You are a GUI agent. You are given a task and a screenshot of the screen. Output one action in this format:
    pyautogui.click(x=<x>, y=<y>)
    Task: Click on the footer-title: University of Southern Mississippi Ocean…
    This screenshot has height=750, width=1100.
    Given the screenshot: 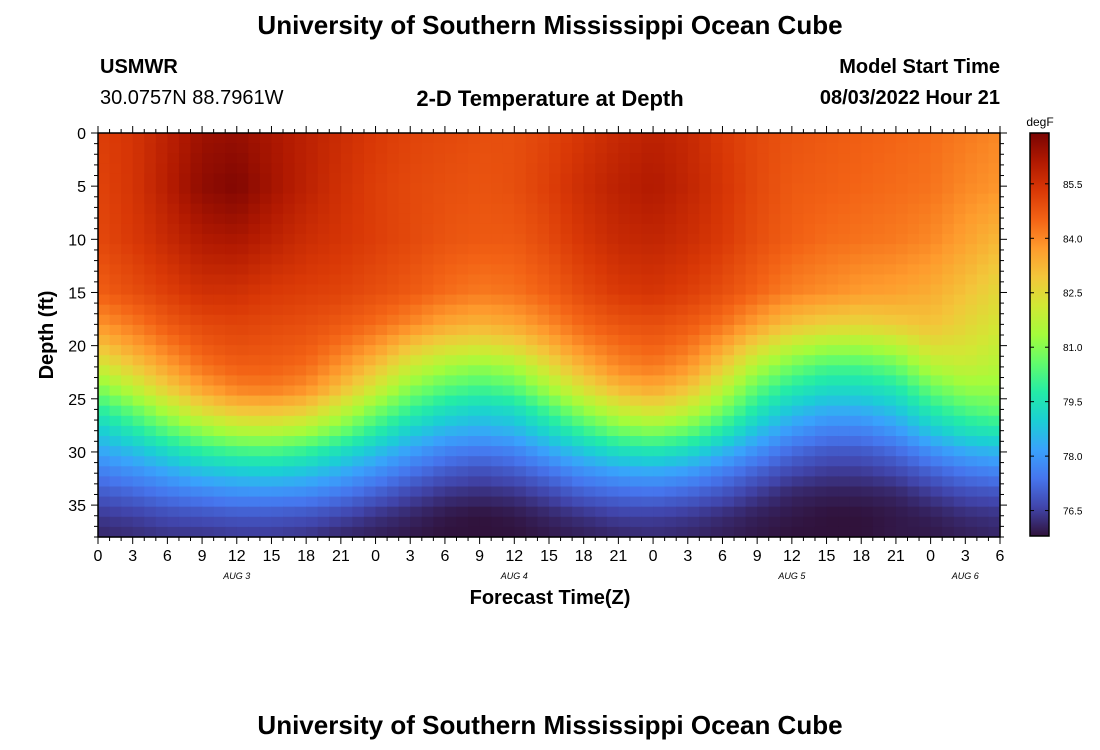 What is the action you would take?
    pyautogui.click(x=550, y=725)
    